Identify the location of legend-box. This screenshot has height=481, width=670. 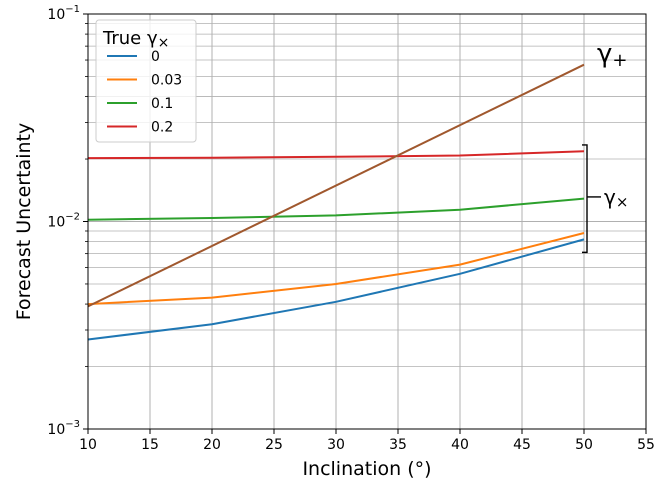
(146, 81).